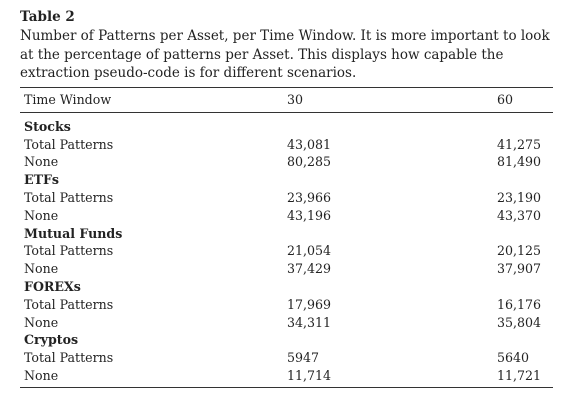 This screenshot has width=561, height=408. Describe the element at coordinates (392, 377) in the screenshot. I see `cell-30: 11,714` at that location.